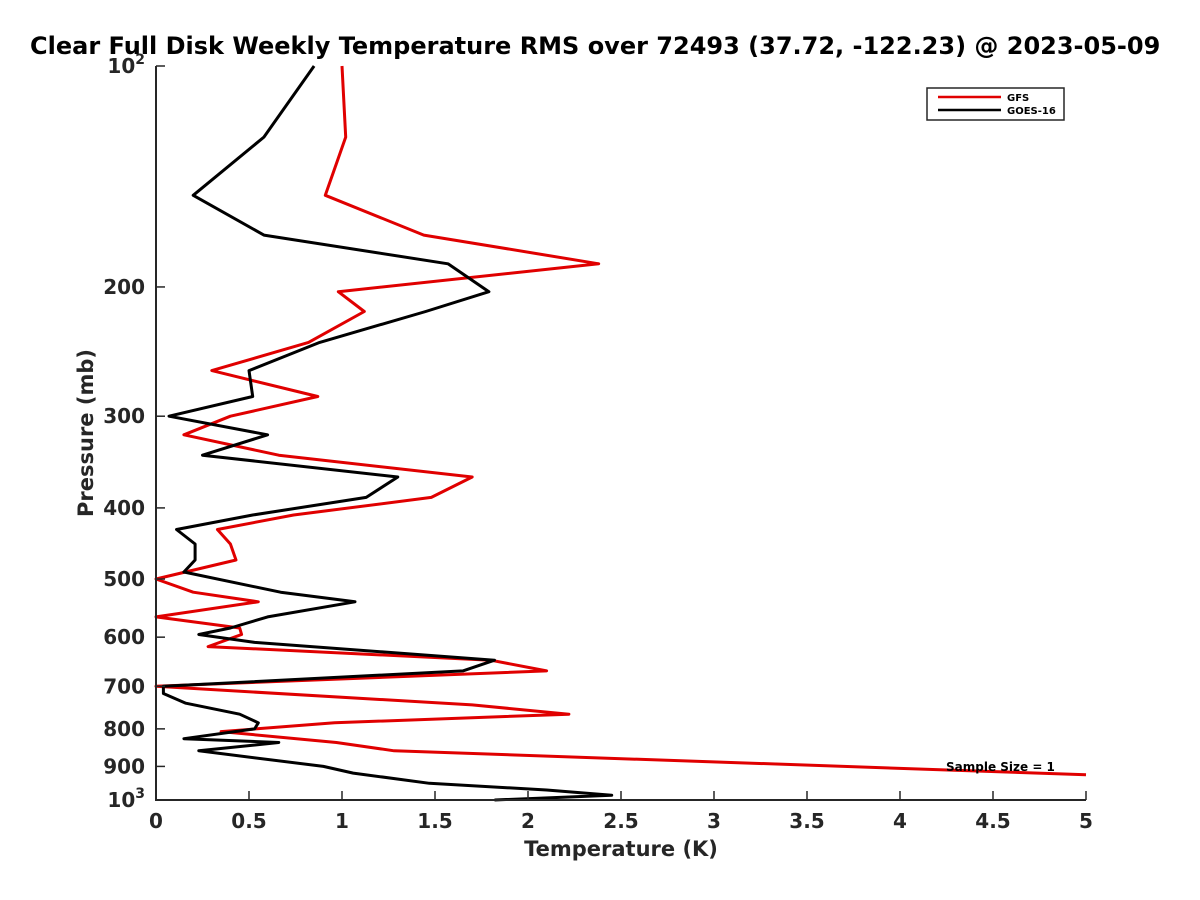 The image size is (1200, 900). Describe the element at coordinates (528, 821) in the screenshot. I see `x-tick-label: 2` at that location.